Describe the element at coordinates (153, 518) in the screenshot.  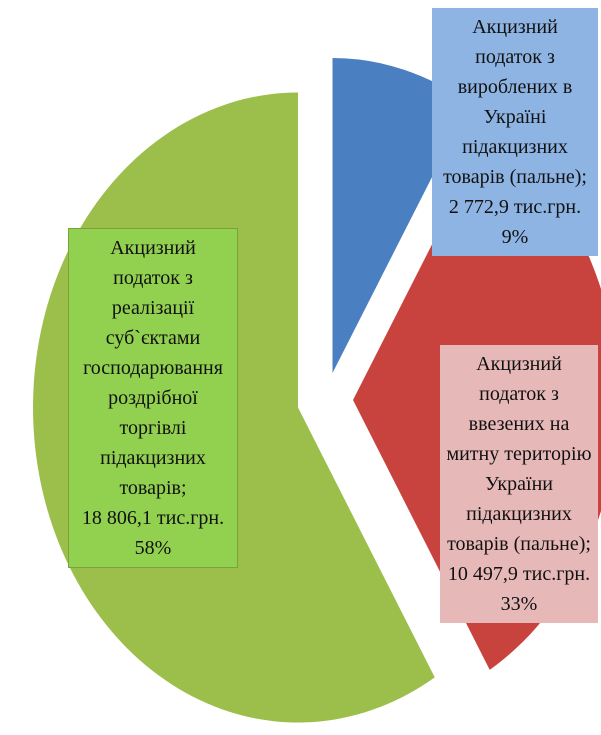
I see `value-label: 18 806,1 тис.грн.` at that location.